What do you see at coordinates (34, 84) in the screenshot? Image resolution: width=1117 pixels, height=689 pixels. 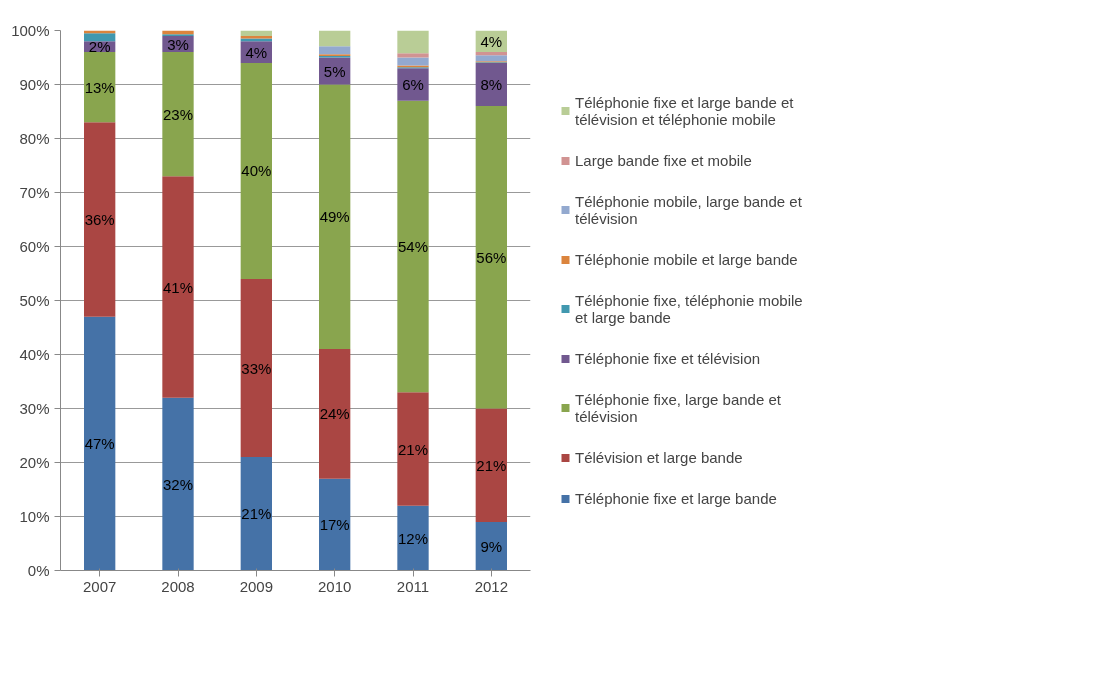 I see `y-tick-label: 90%` at bounding box center [34, 84].